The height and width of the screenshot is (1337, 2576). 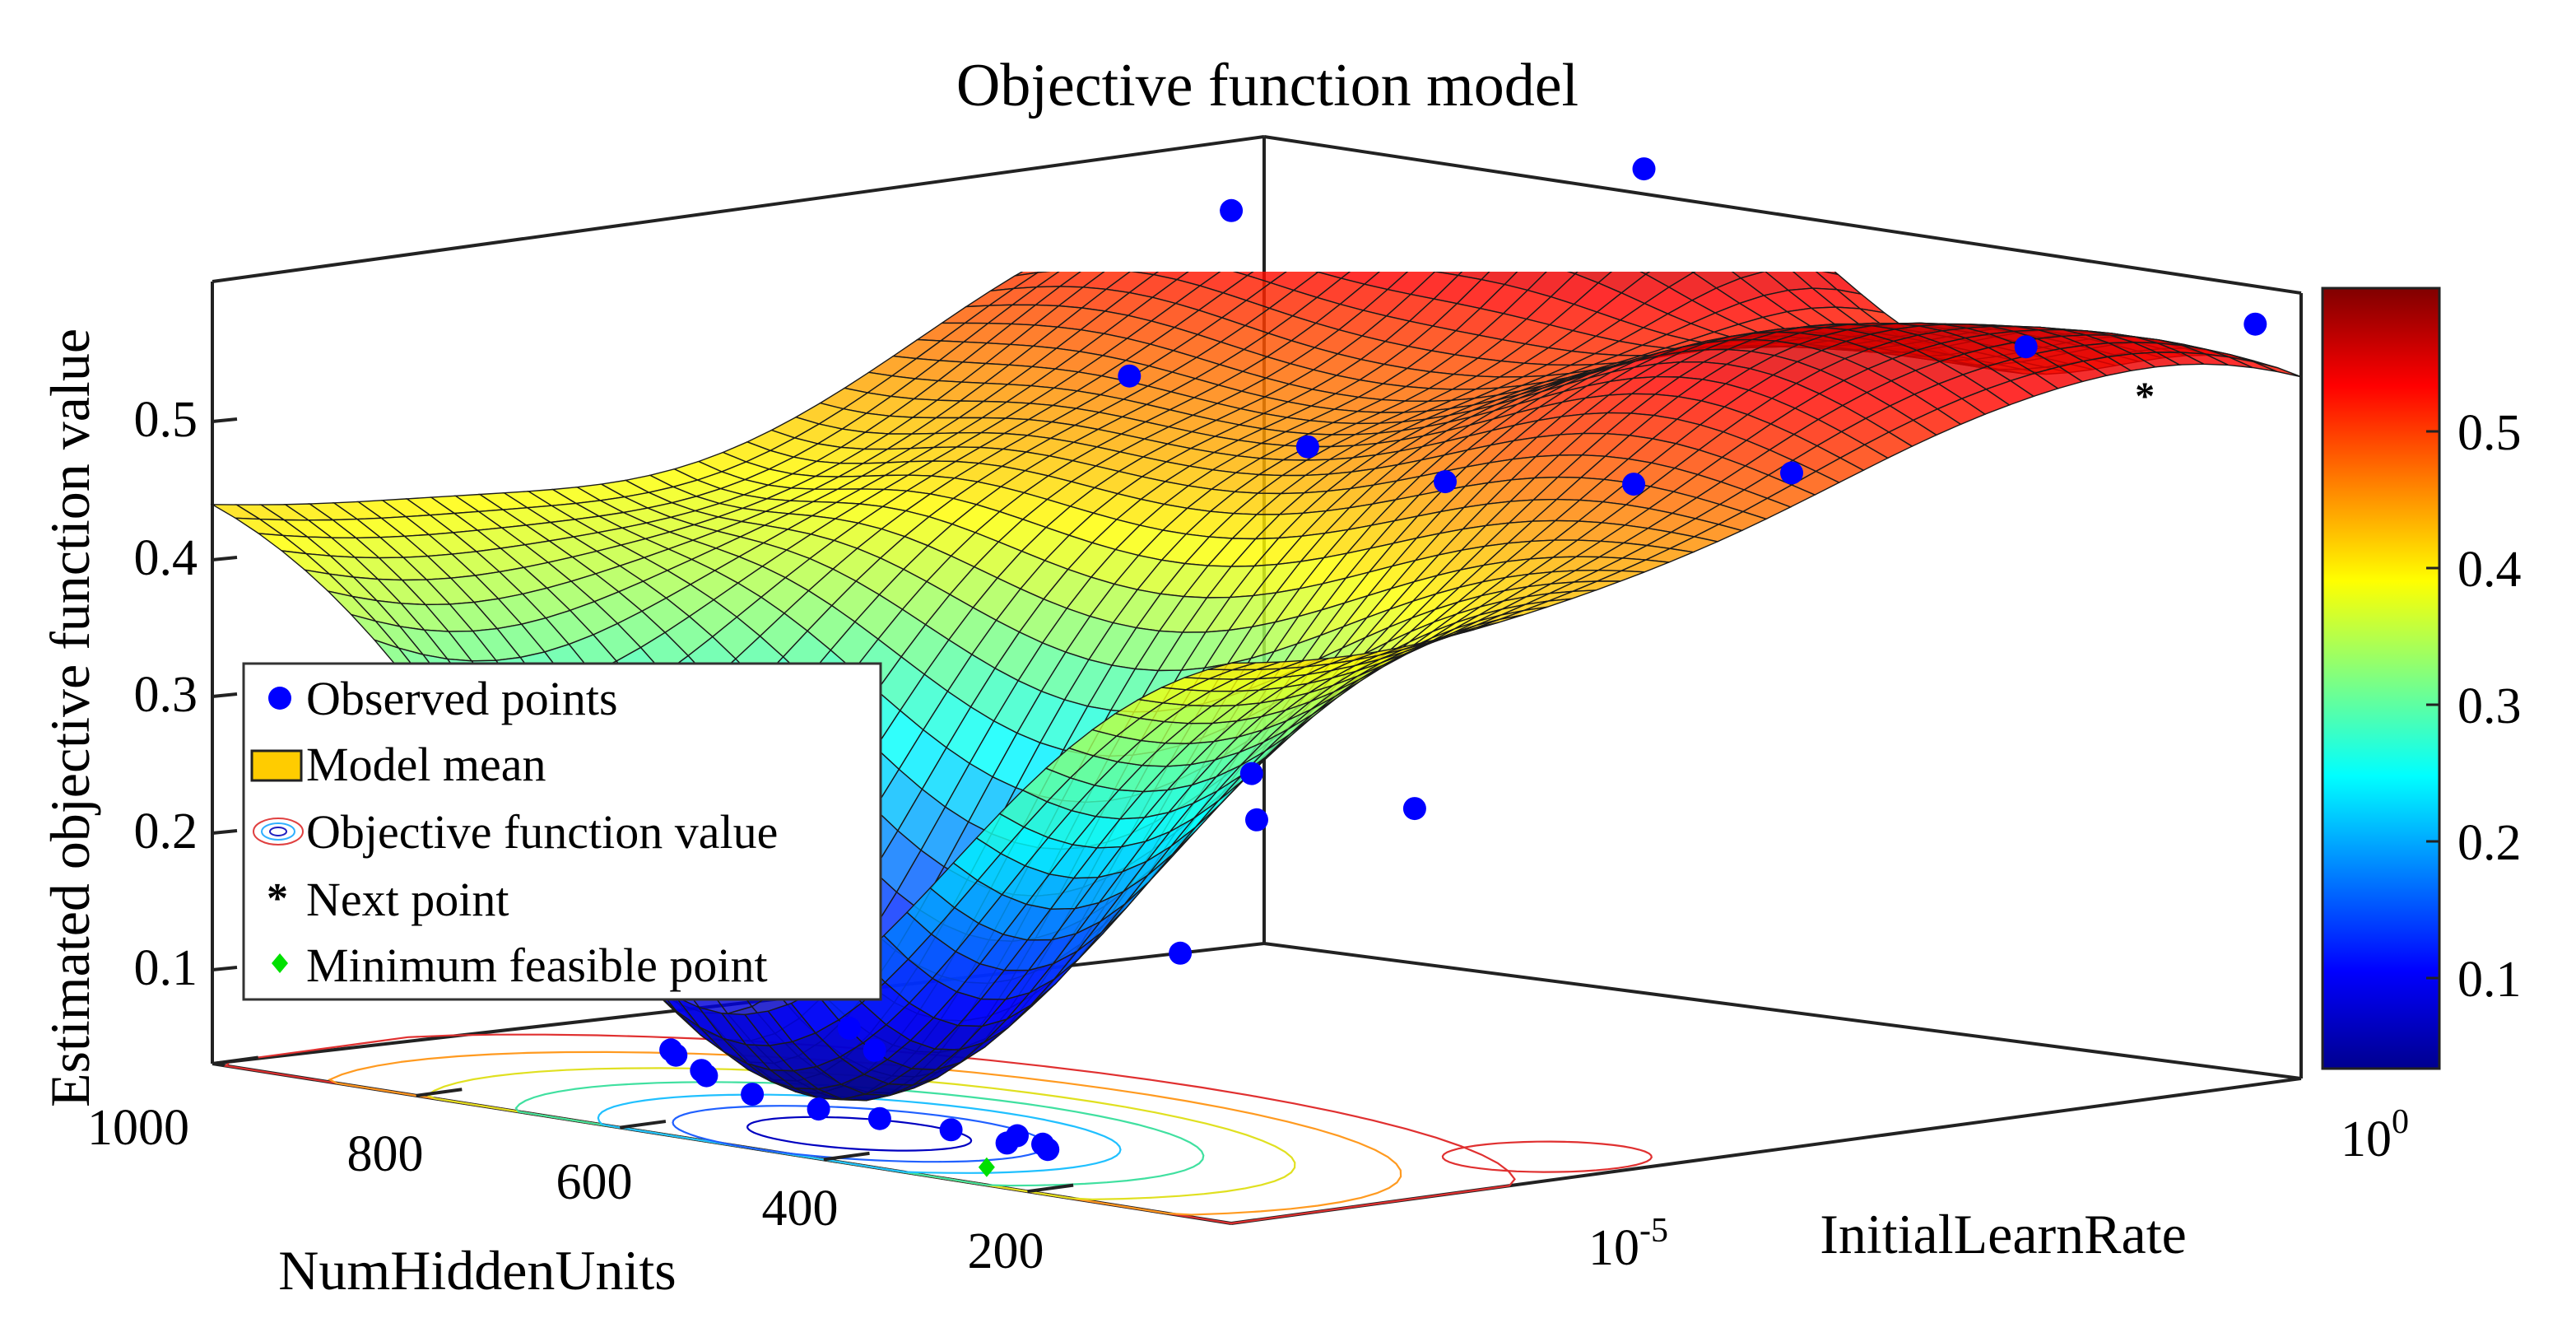 I want to click on legend-label: Observed points, so click(x=462, y=698).